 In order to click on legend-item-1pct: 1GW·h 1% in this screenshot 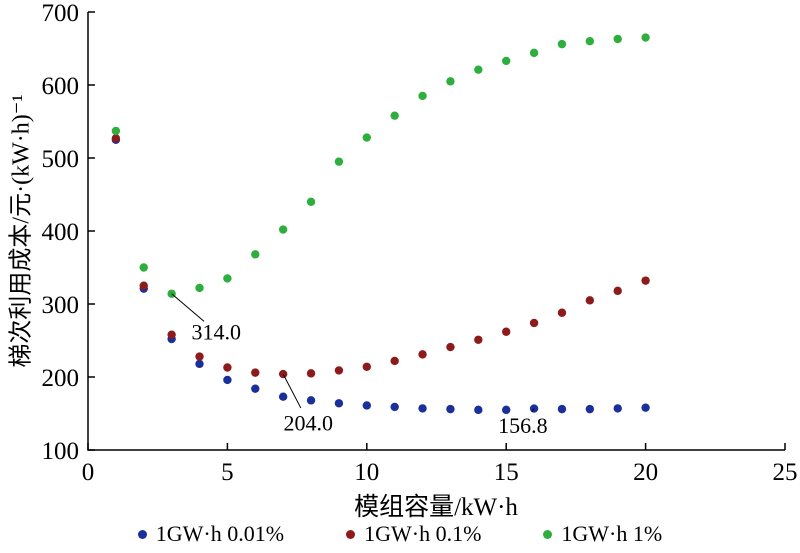, I will do `click(602, 534)`.